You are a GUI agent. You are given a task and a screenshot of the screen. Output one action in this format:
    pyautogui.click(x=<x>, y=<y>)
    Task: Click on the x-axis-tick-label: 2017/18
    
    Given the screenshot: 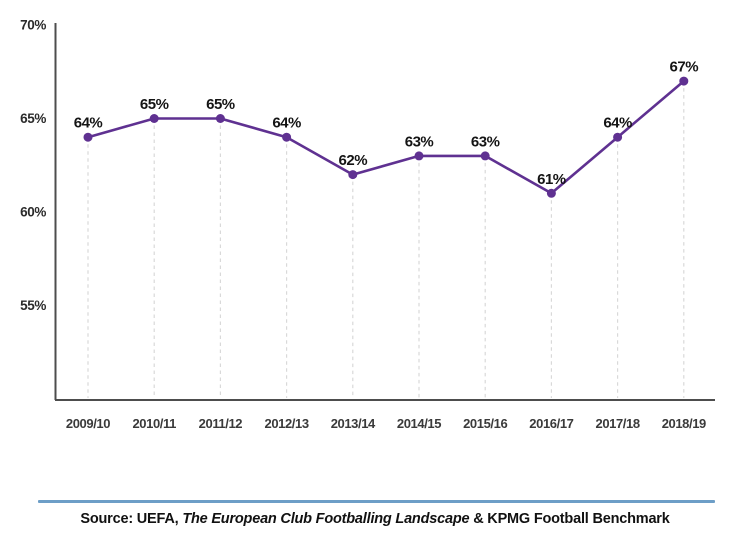 What is the action you would take?
    pyautogui.click(x=617, y=423)
    